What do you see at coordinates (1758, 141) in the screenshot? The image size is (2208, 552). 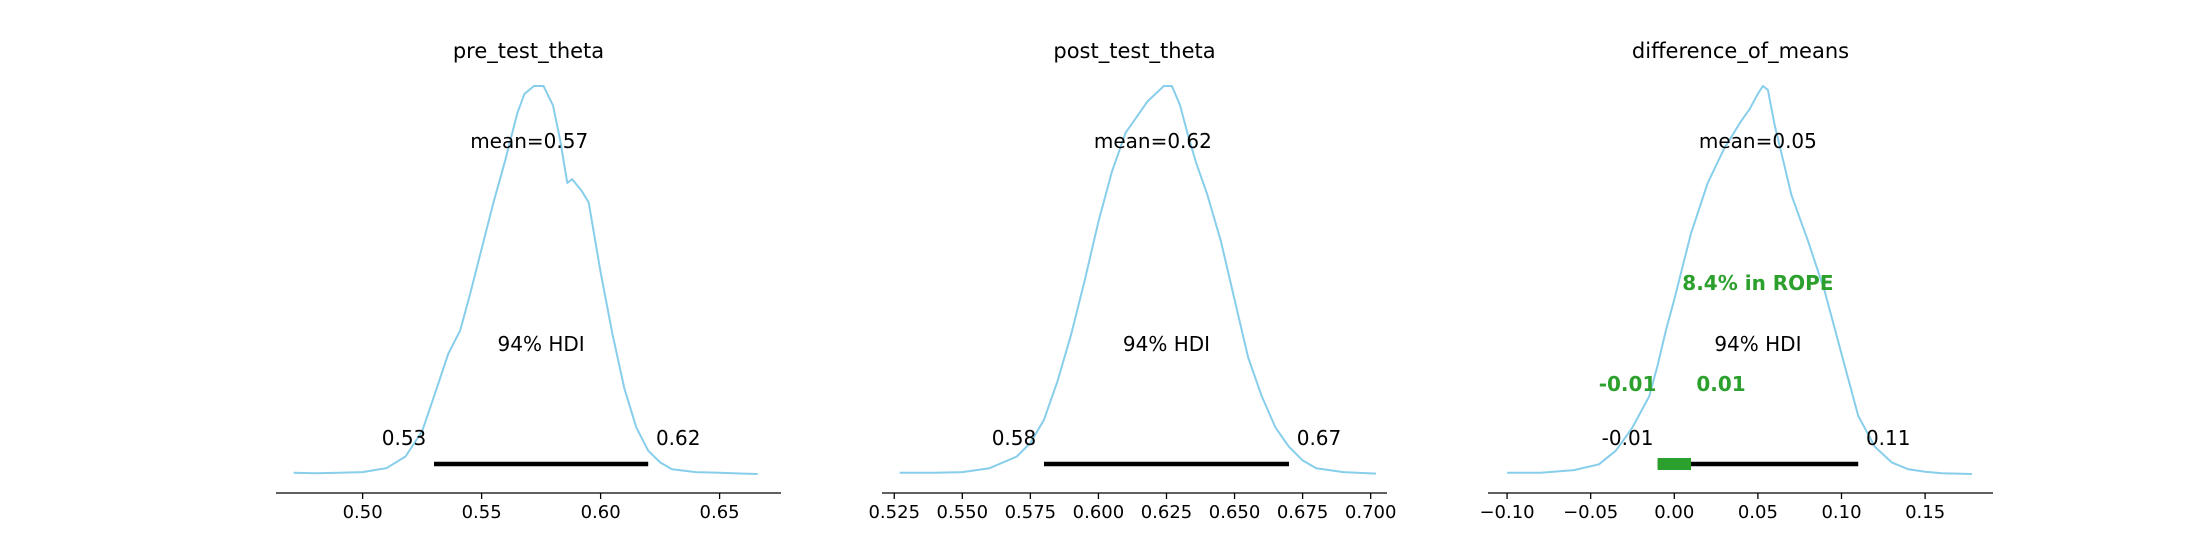 I see `mean-label: mean=0.05` at bounding box center [1758, 141].